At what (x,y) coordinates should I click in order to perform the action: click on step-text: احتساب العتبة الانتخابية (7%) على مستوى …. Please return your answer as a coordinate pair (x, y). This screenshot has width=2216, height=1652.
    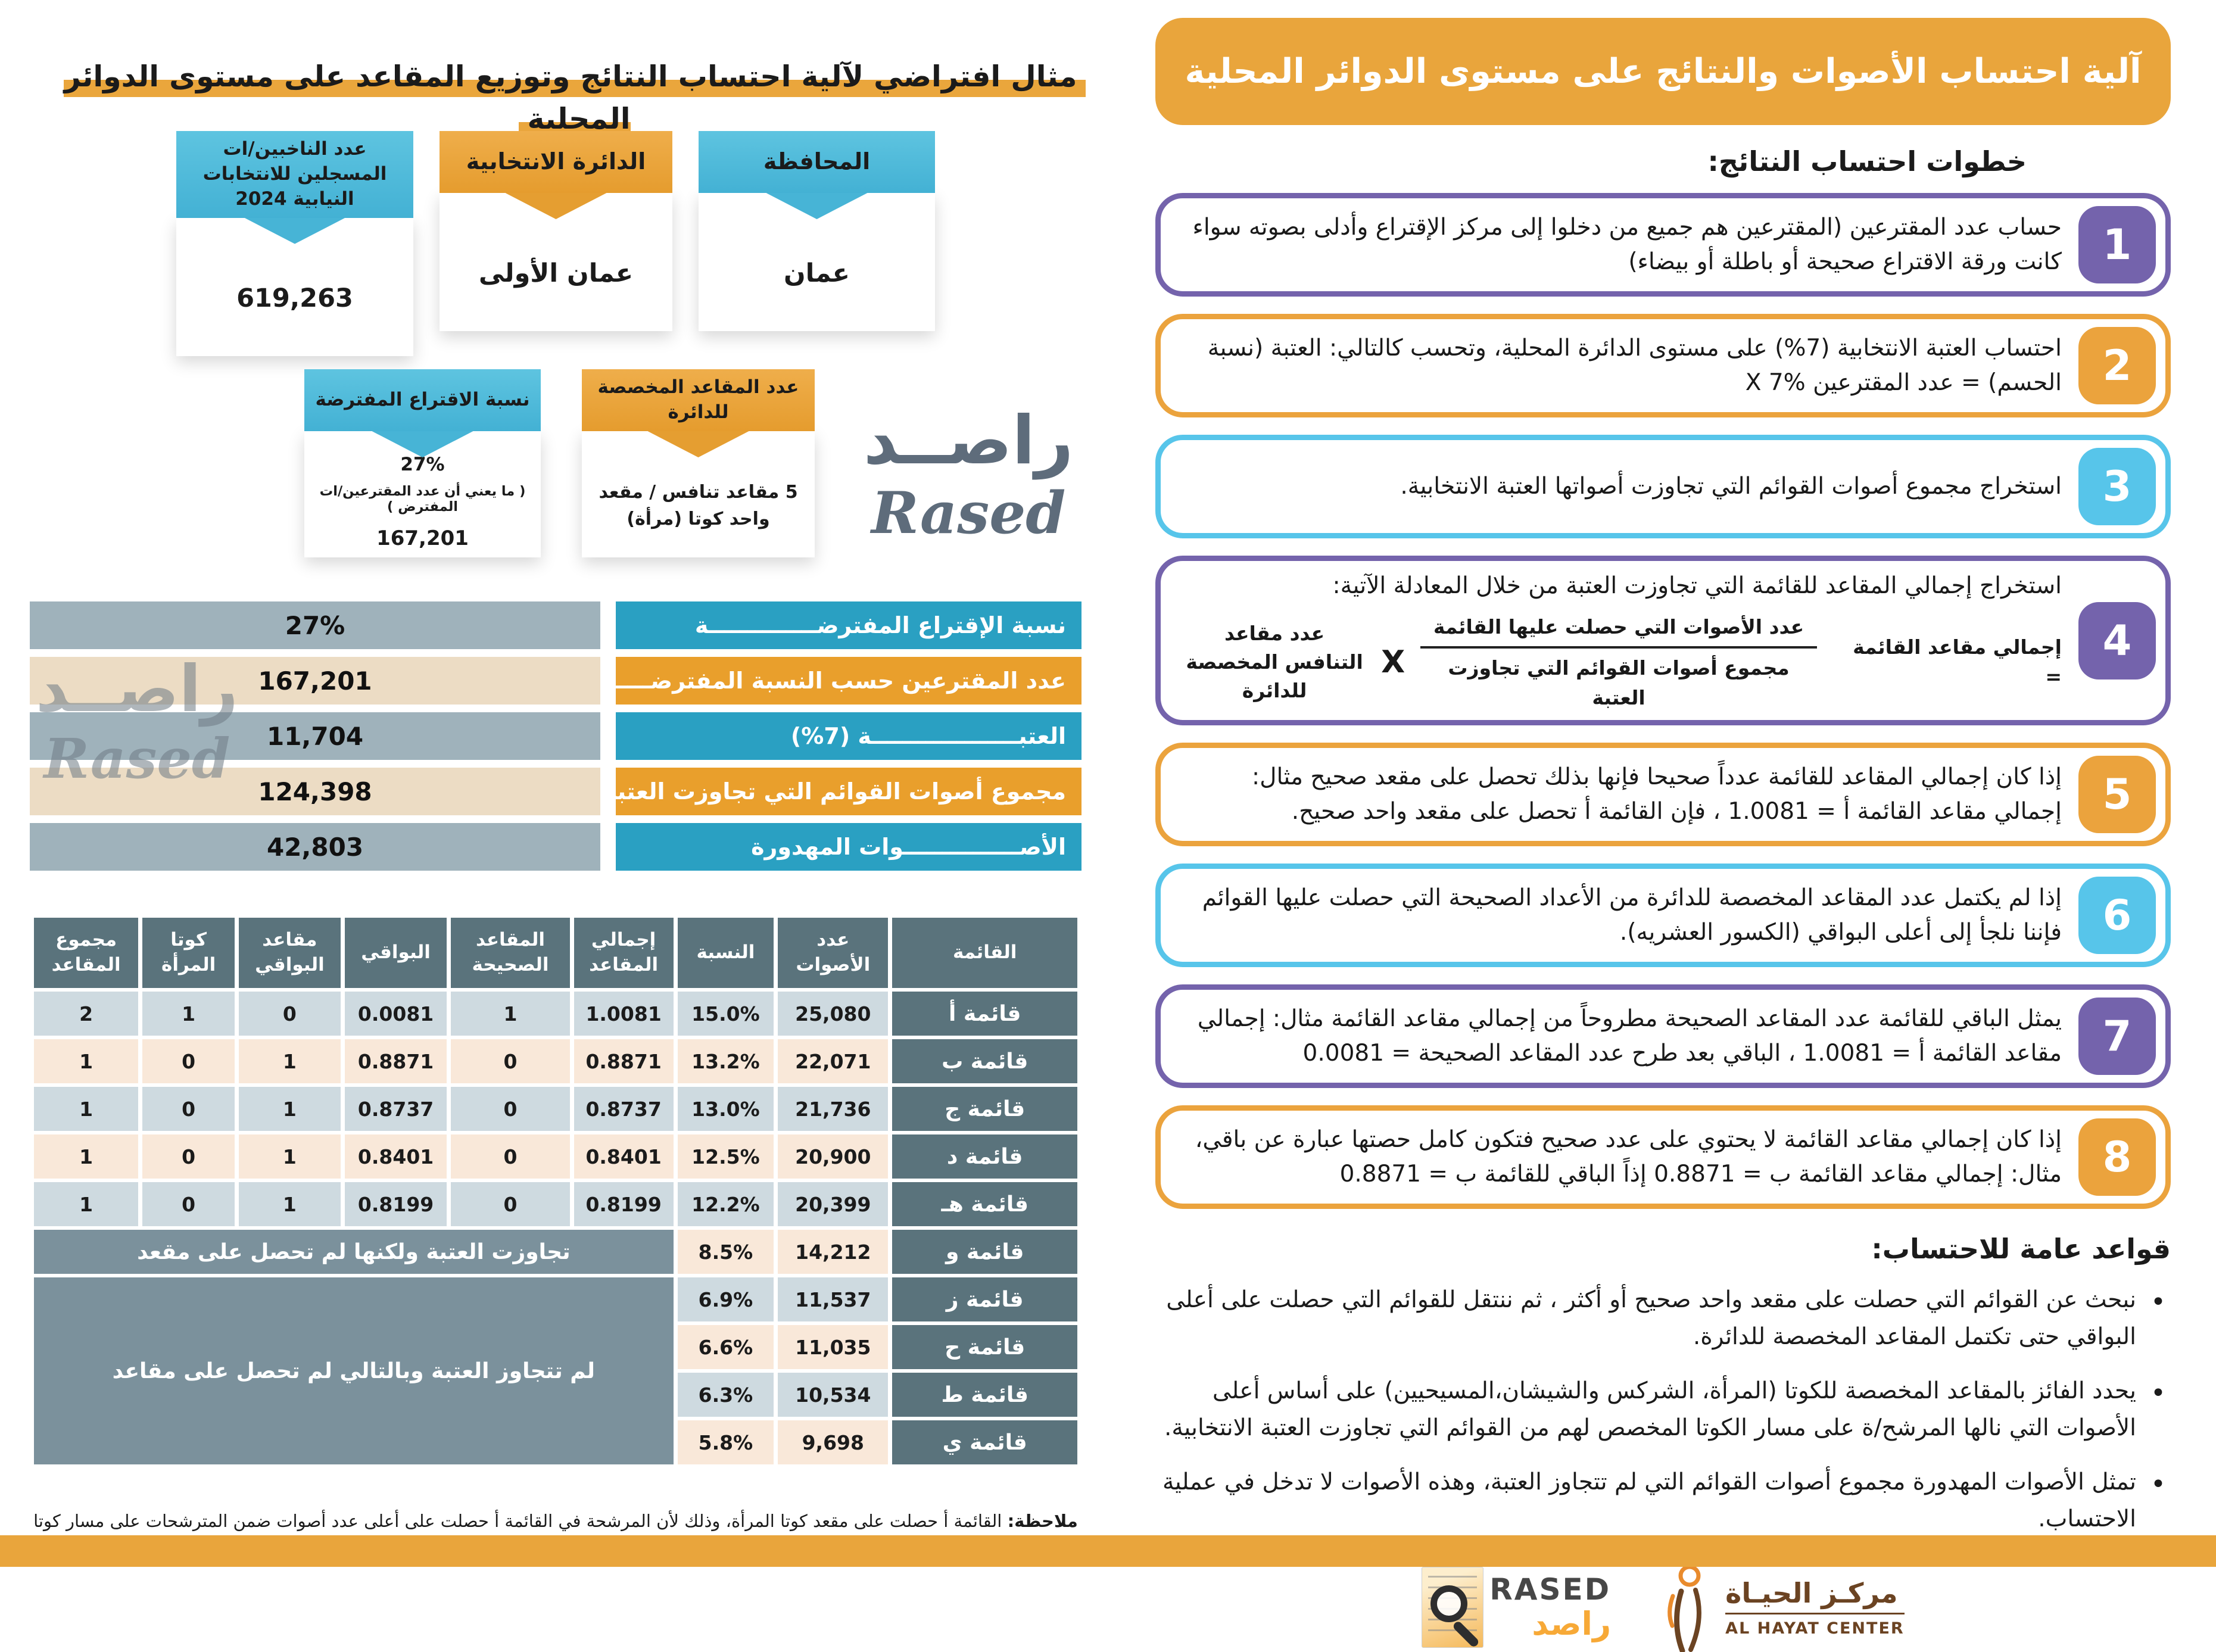
    Looking at the image, I should click on (1634, 366).